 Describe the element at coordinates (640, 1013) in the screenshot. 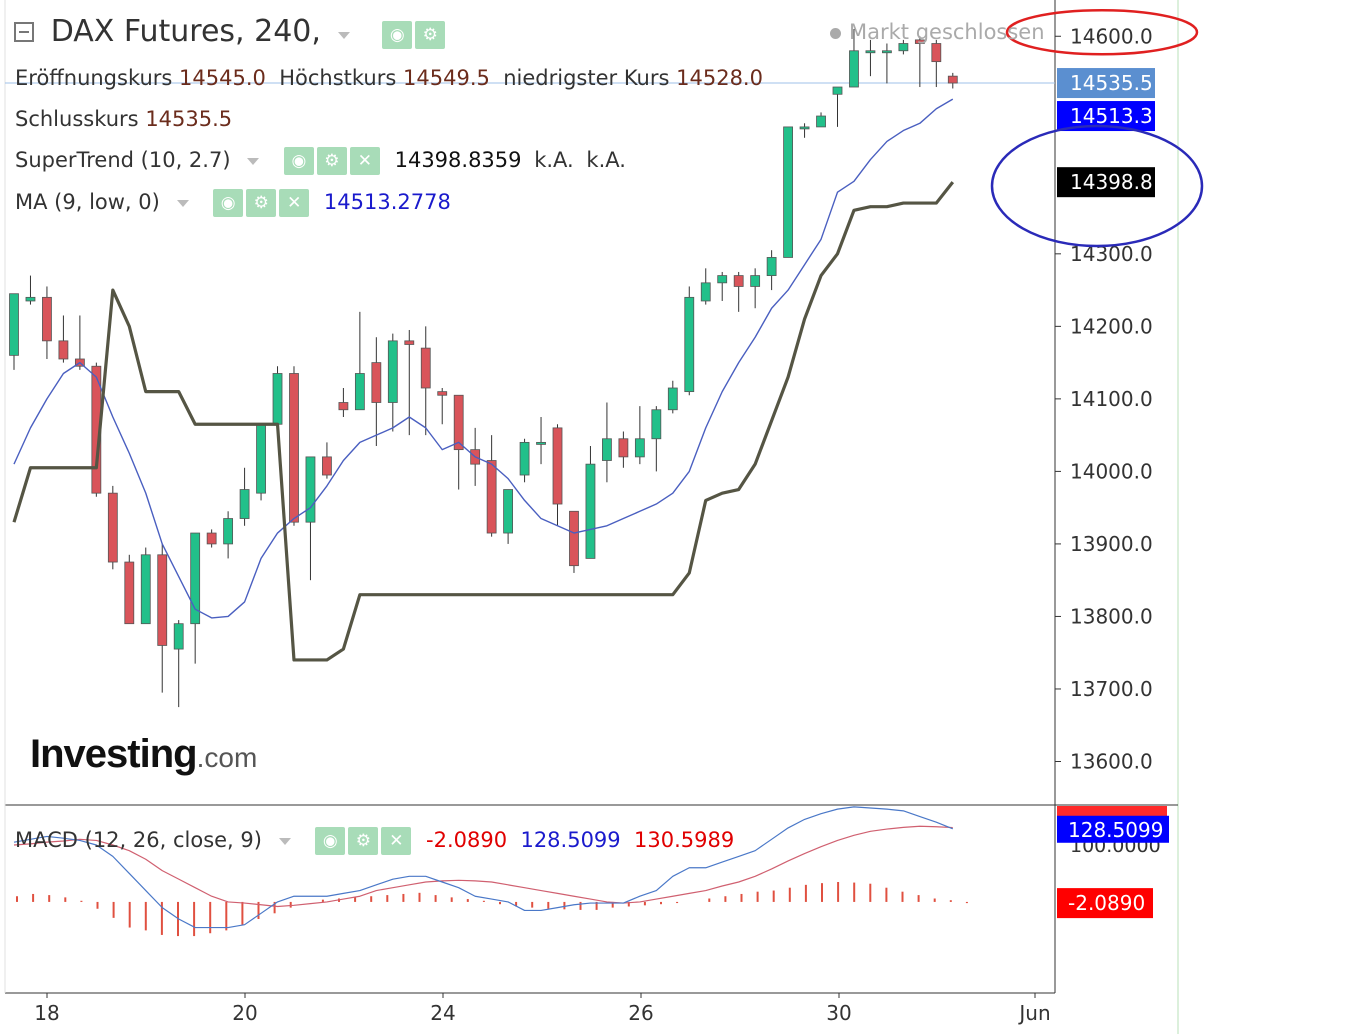

I see `time-tick-label: 26` at that location.